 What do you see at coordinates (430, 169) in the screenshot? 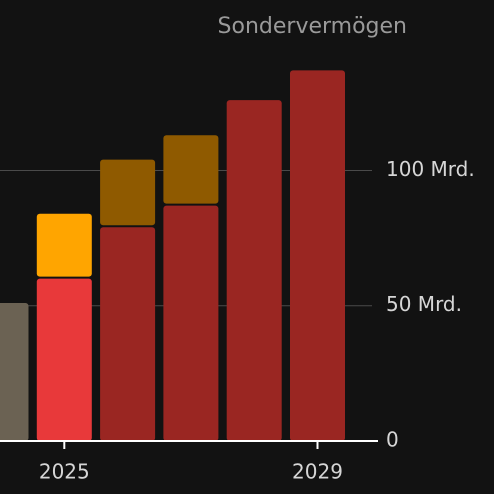
I see `y-tick-label: 100 Mrd.` at bounding box center [430, 169].